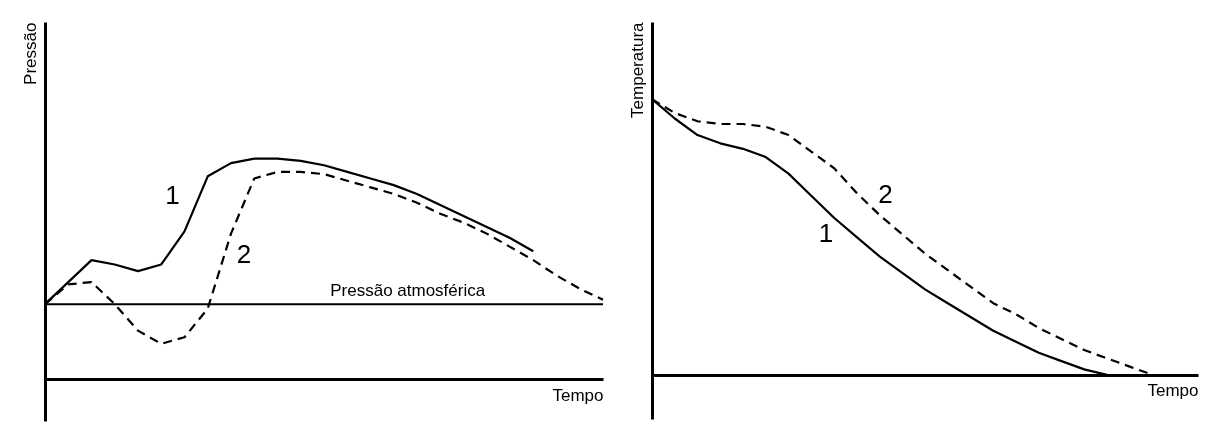 This screenshot has width=1205, height=427. What do you see at coordinates (30, 53) in the screenshot?
I see `y-axis-title: Pressão` at bounding box center [30, 53].